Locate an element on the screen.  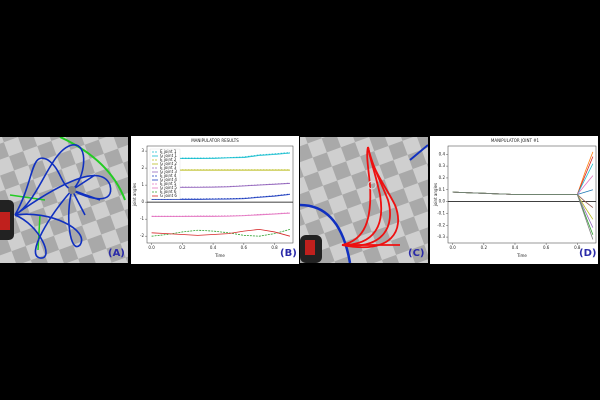
legend-label: G joint 2 is located at coordinates (168, 163).